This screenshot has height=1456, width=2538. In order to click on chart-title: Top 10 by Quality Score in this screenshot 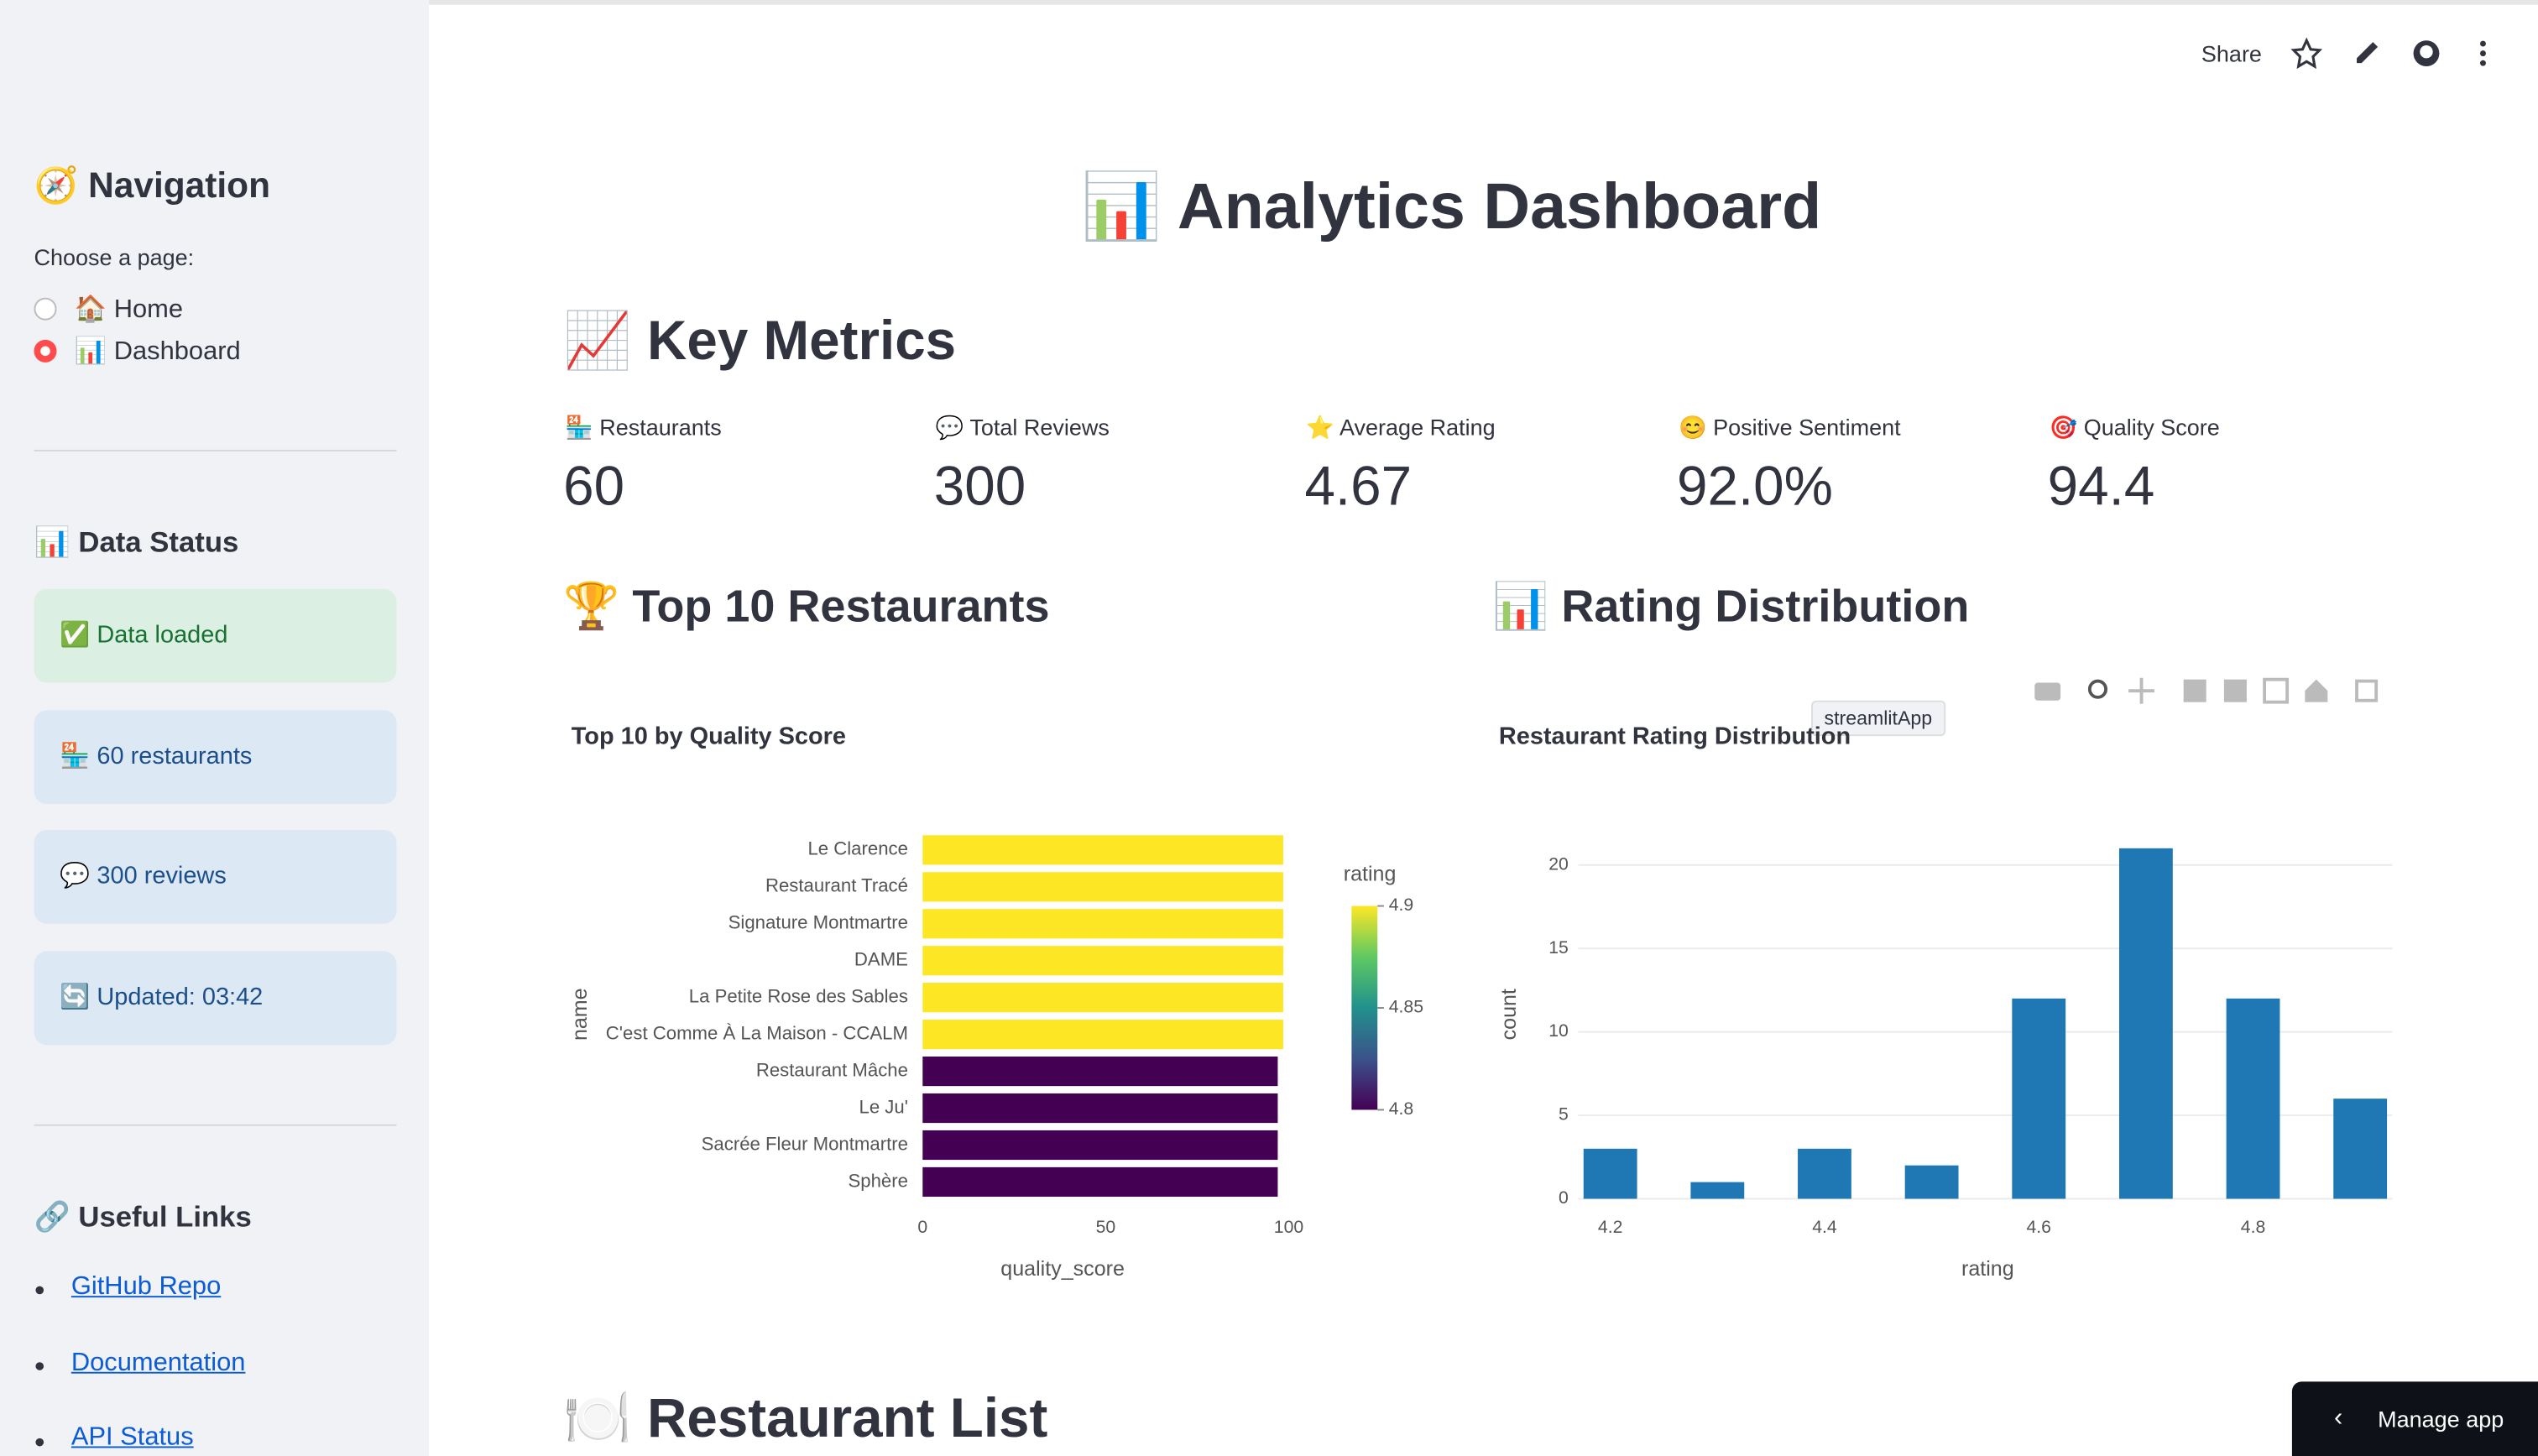, I will do `click(709, 736)`.